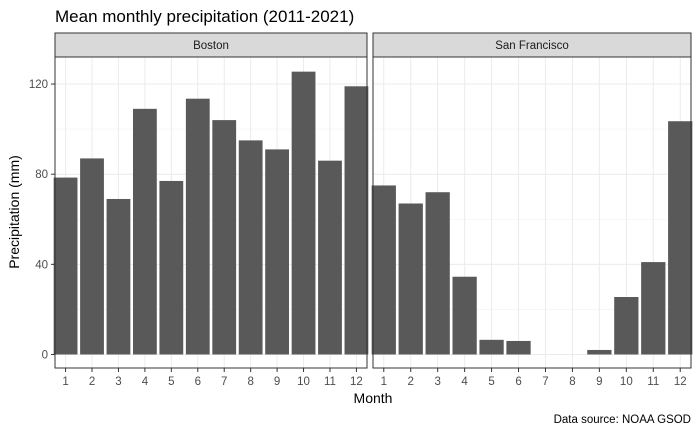 This screenshot has width=700, height=432. Describe the element at coordinates (42, 220) in the screenshot. I see `y-axis: 0 40 80 120` at that location.